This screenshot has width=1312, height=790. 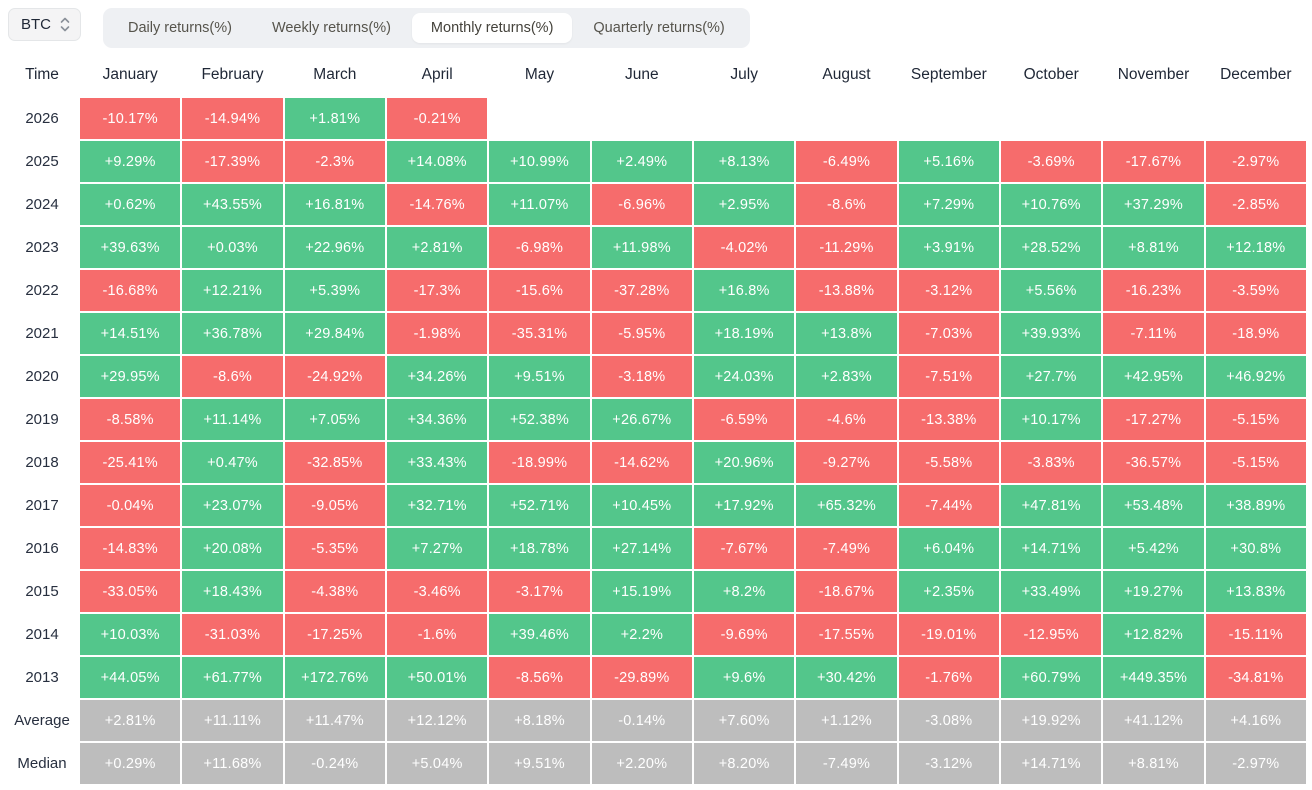 What do you see at coordinates (846, 591) in the screenshot?
I see `return-cell: -18.67%` at bounding box center [846, 591].